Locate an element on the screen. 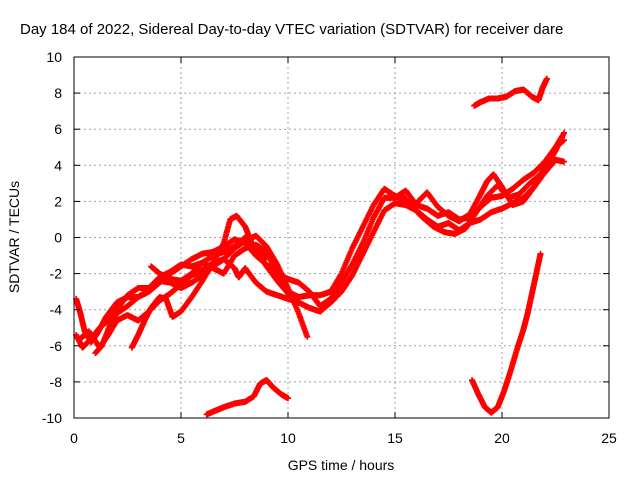 The image size is (640, 480). x-tick-label: 0 is located at coordinates (74, 438).